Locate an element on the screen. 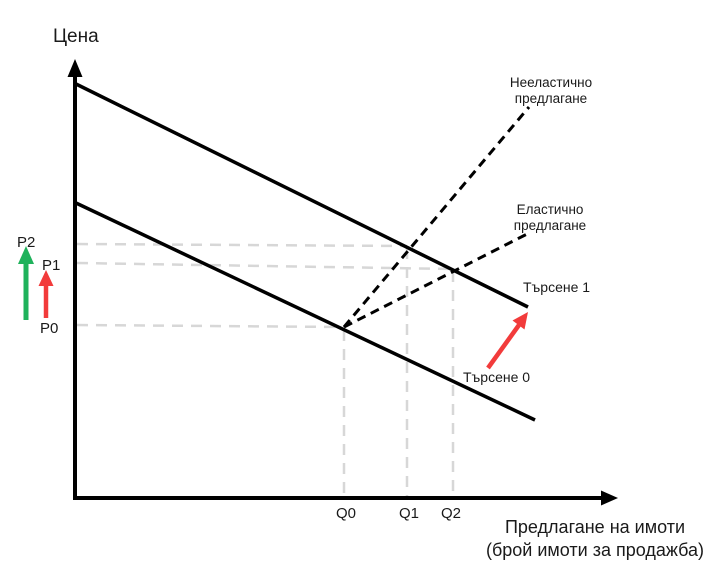 The width and height of the screenshot is (718, 576). inelastic-supply-curve is located at coordinates (436, 217).